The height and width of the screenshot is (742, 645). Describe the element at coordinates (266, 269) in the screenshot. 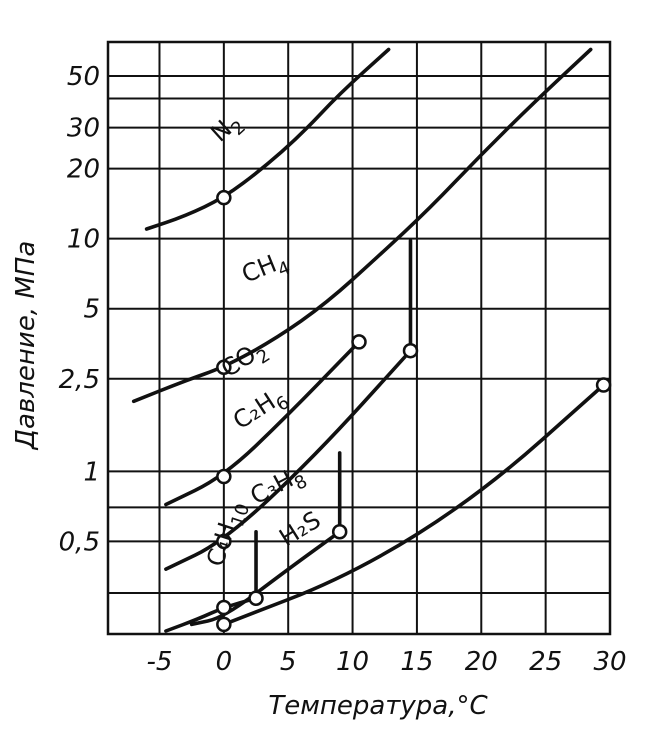

I see `curve-label-ch4: CH4` at that location.